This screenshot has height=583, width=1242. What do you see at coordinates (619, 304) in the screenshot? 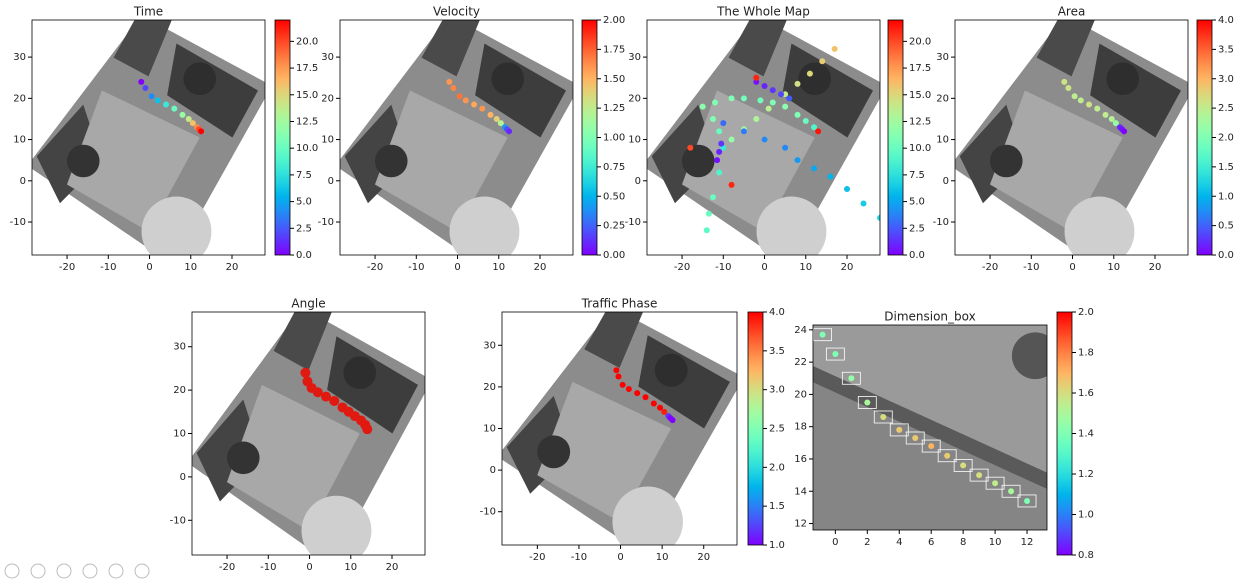
I see `subplot-title: Traffic Phase` at bounding box center [619, 304].